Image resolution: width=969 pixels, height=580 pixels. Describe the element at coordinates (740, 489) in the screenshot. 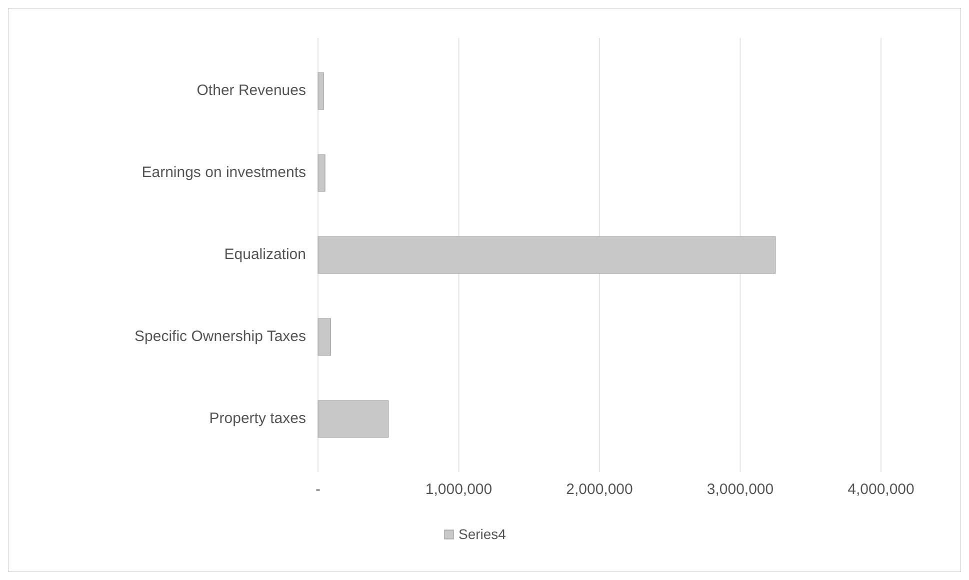

I see `x-tick-label: 3,000,000` at that location.